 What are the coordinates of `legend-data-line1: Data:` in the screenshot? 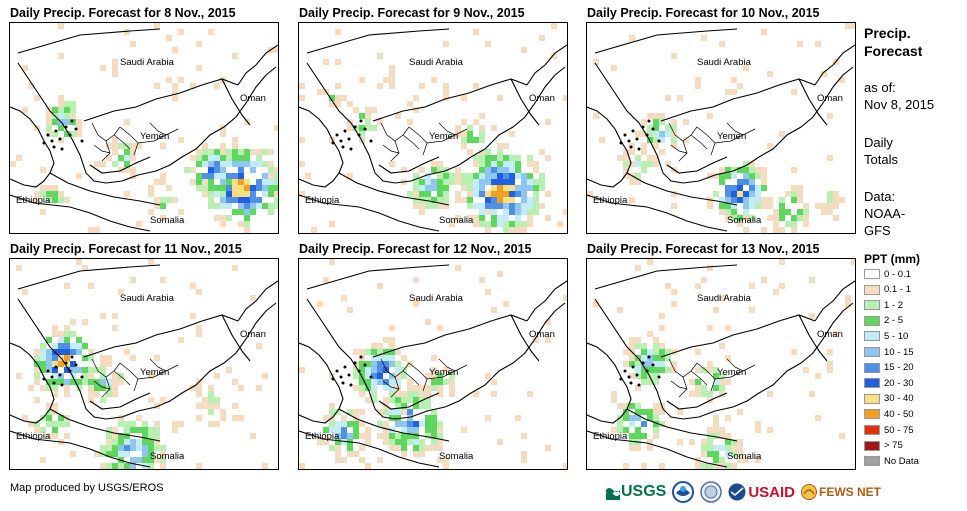 It's located at (880, 196).